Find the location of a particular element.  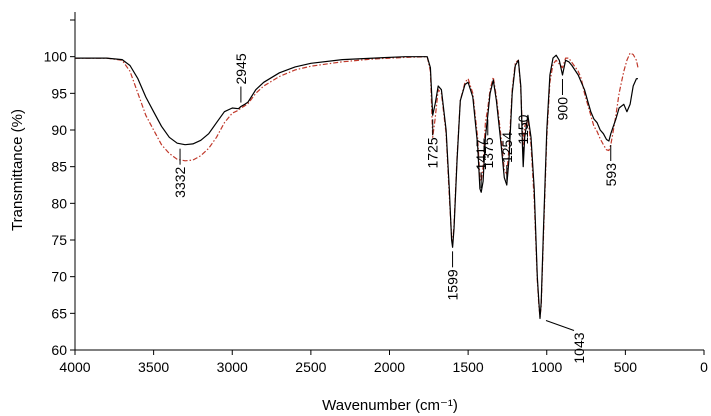

y-axis-label: Transmittance (%) is located at coordinates (17, 170).